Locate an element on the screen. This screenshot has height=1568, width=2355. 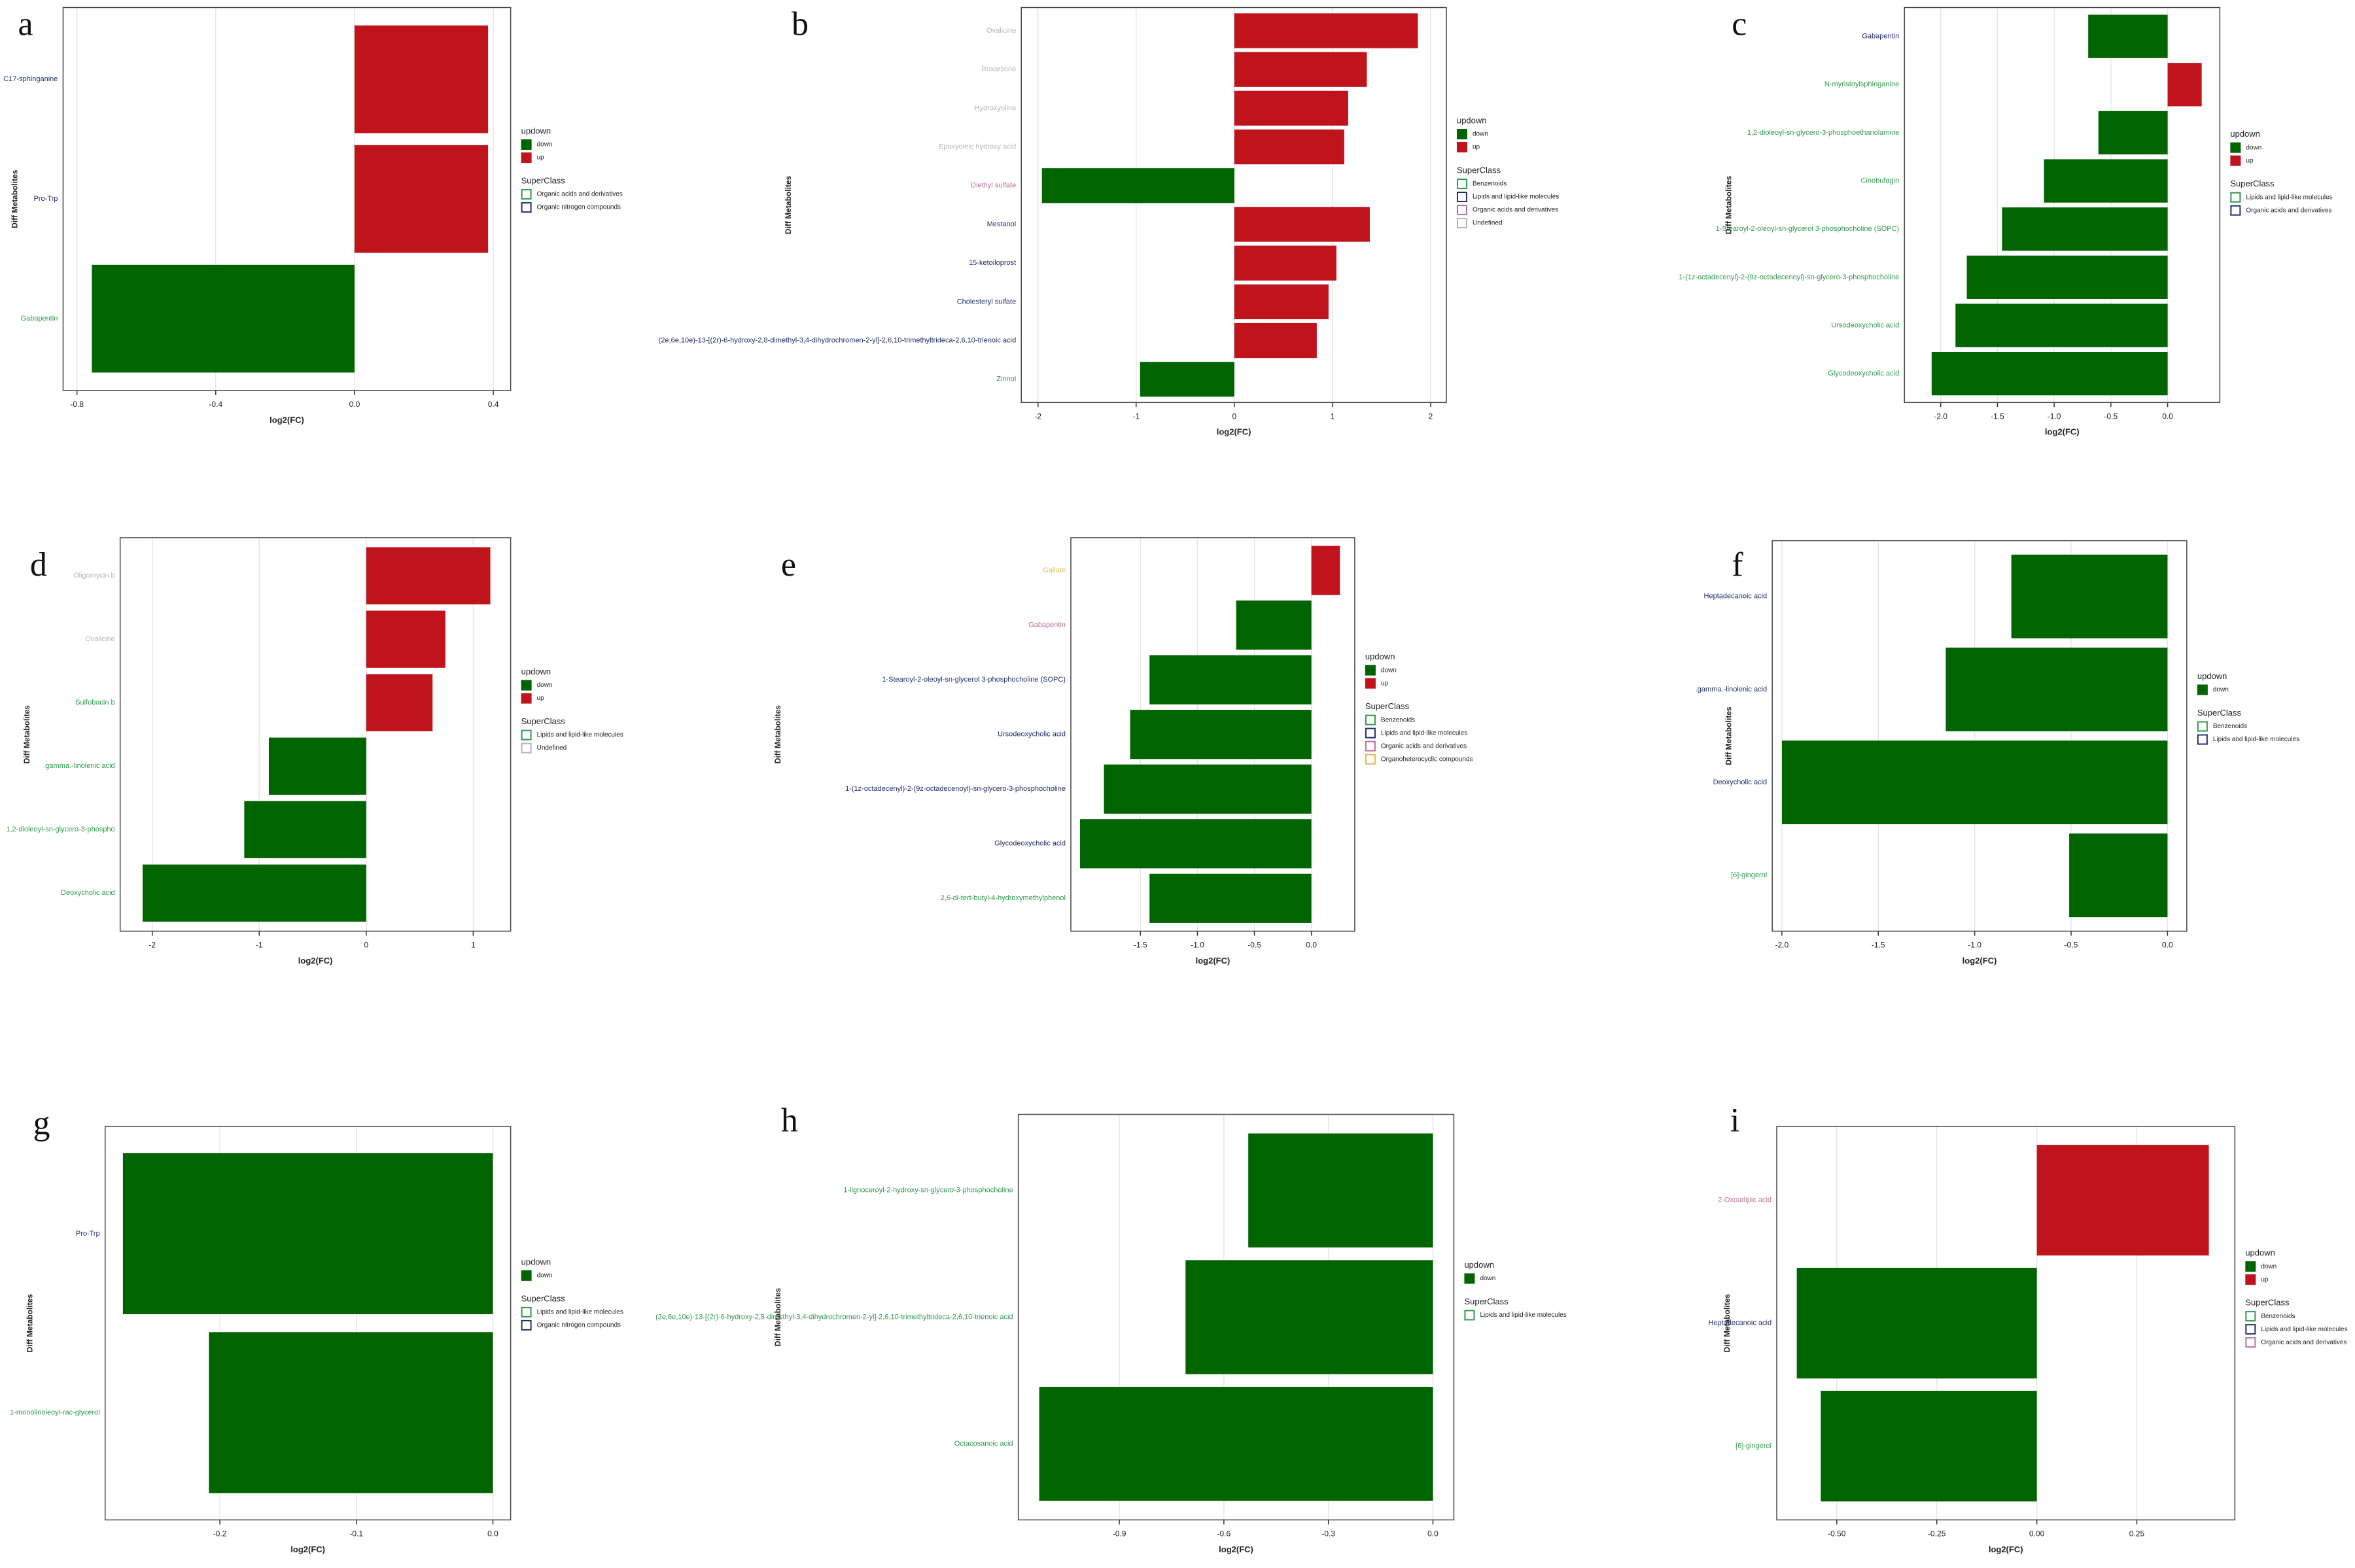
y-tick-label: N-myristoylsphinganine is located at coordinates (1862, 84).